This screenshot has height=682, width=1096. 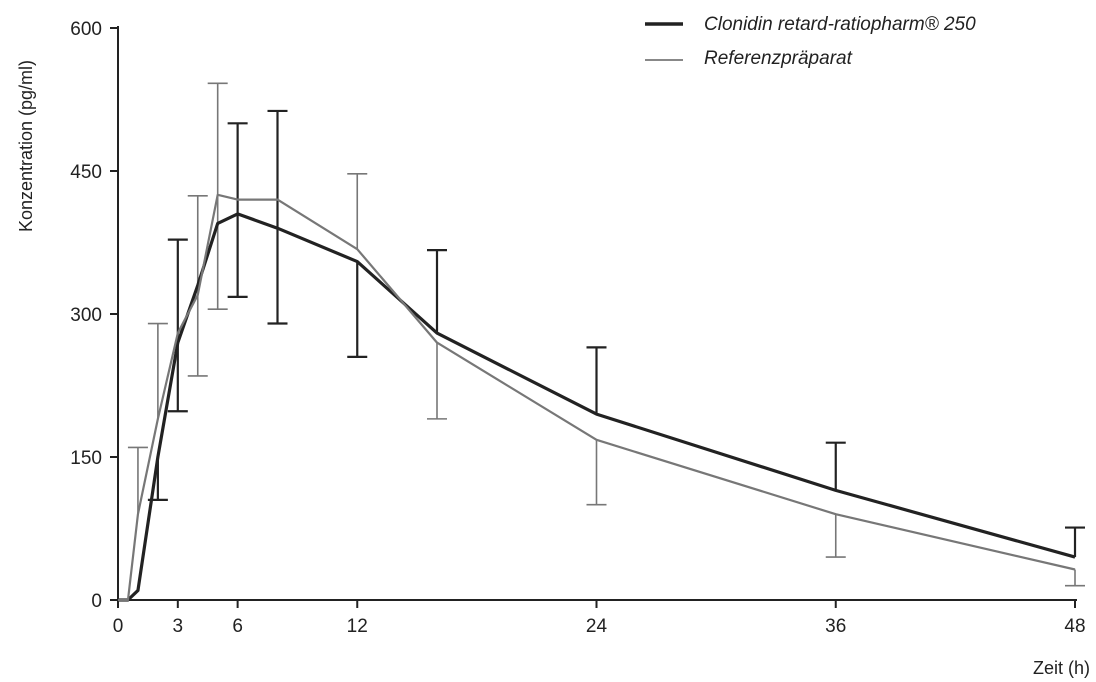 I want to click on y-tick-label: 300, so click(x=86, y=315).